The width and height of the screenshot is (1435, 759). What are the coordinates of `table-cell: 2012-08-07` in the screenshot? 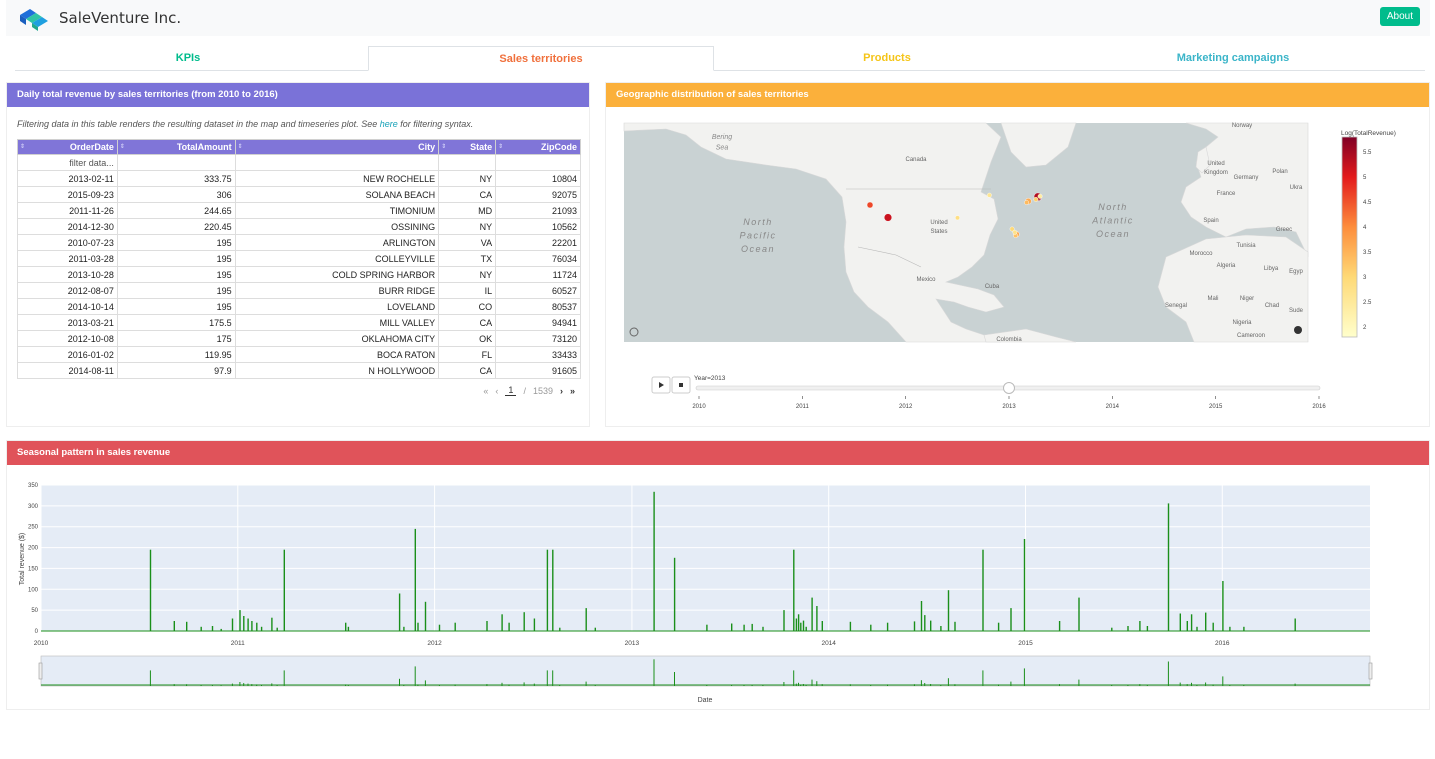 It's located at (67, 290).